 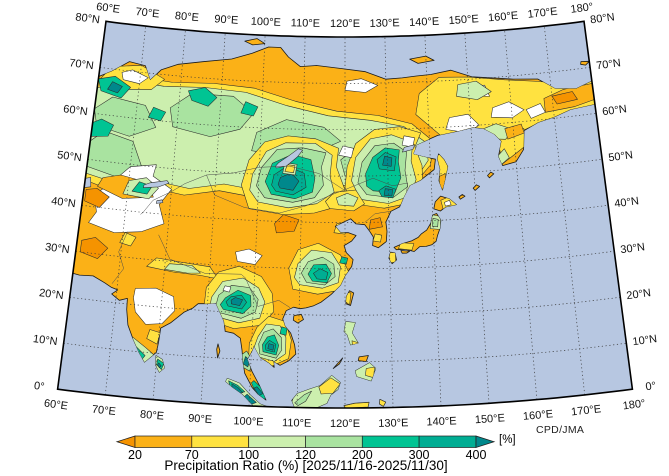 What do you see at coordinates (82, 64) in the screenshot?
I see `lat-tick-label-left: 70°N` at bounding box center [82, 64].